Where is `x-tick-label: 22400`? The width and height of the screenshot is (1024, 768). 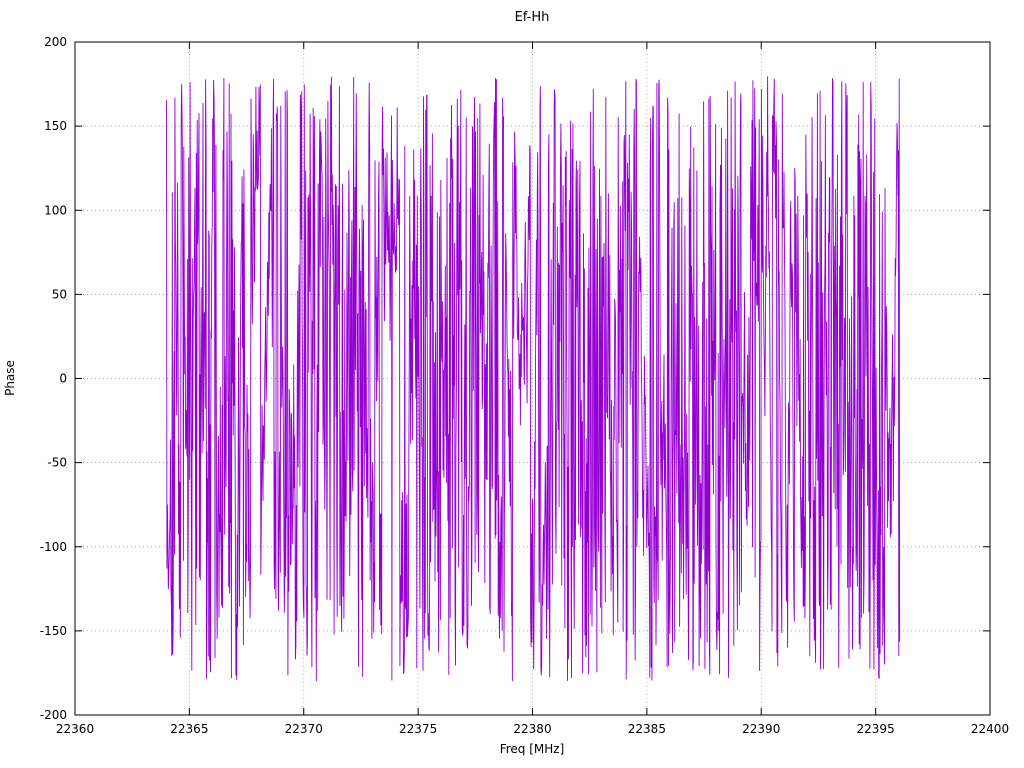
x-tick-label: 22400 is located at coordinates (990, 729).